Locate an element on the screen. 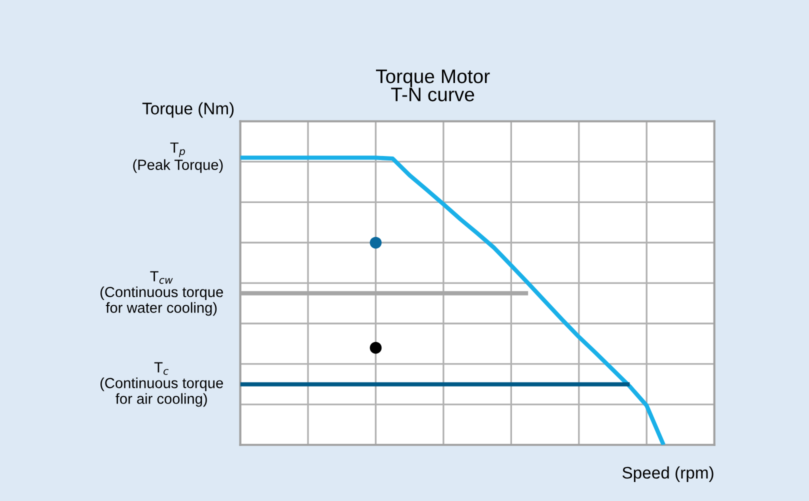 The image size is (809, 501). x-axis-title: Speed (rpm) is located at coordinates (668, 474).